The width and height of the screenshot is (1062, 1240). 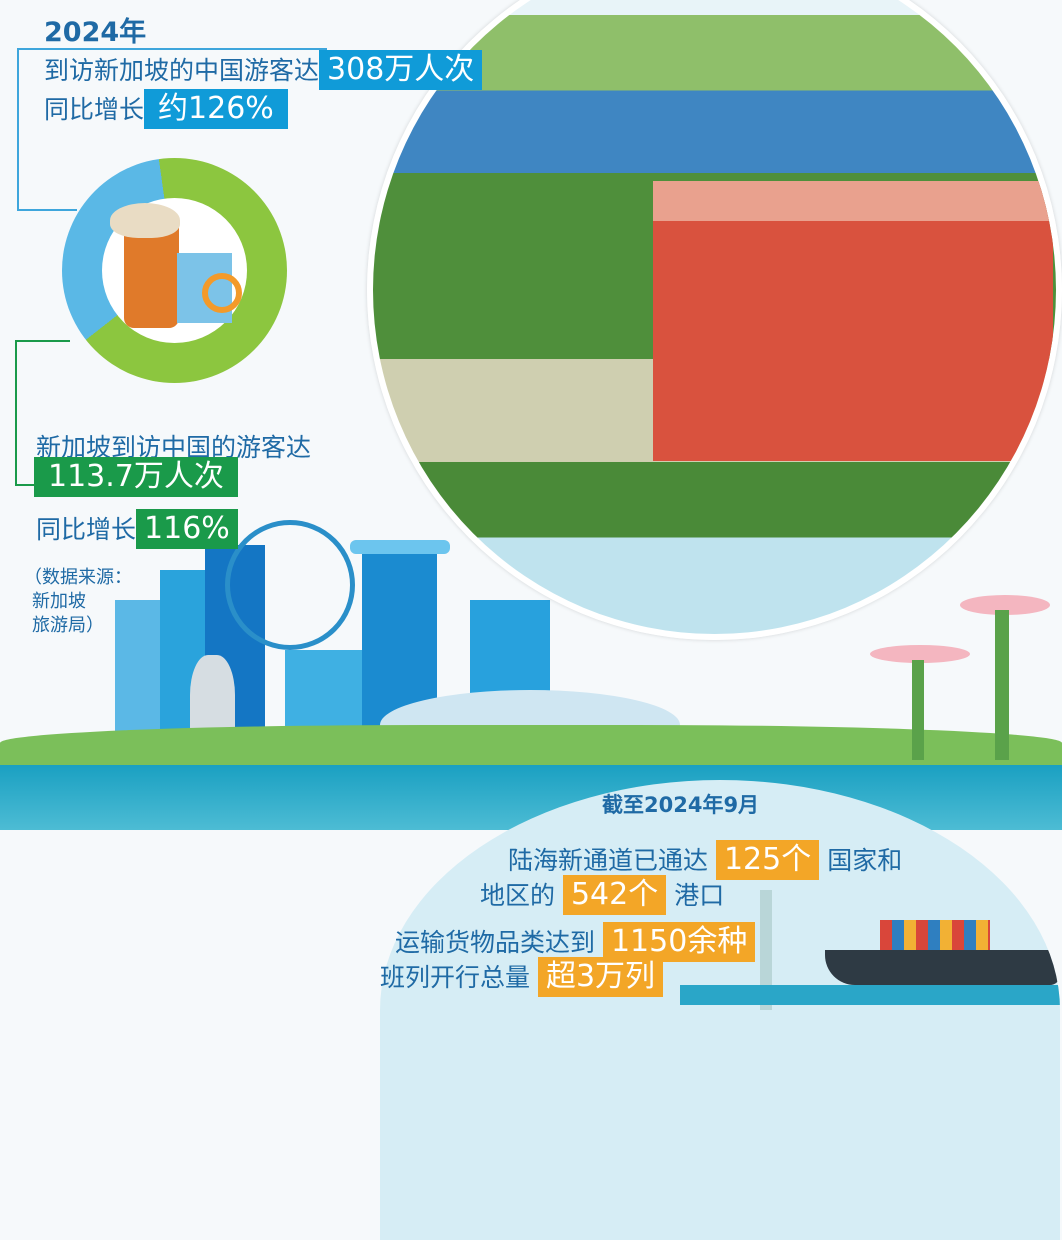 I want to click on source-line: 新加坡, so click(x=59, y=601).